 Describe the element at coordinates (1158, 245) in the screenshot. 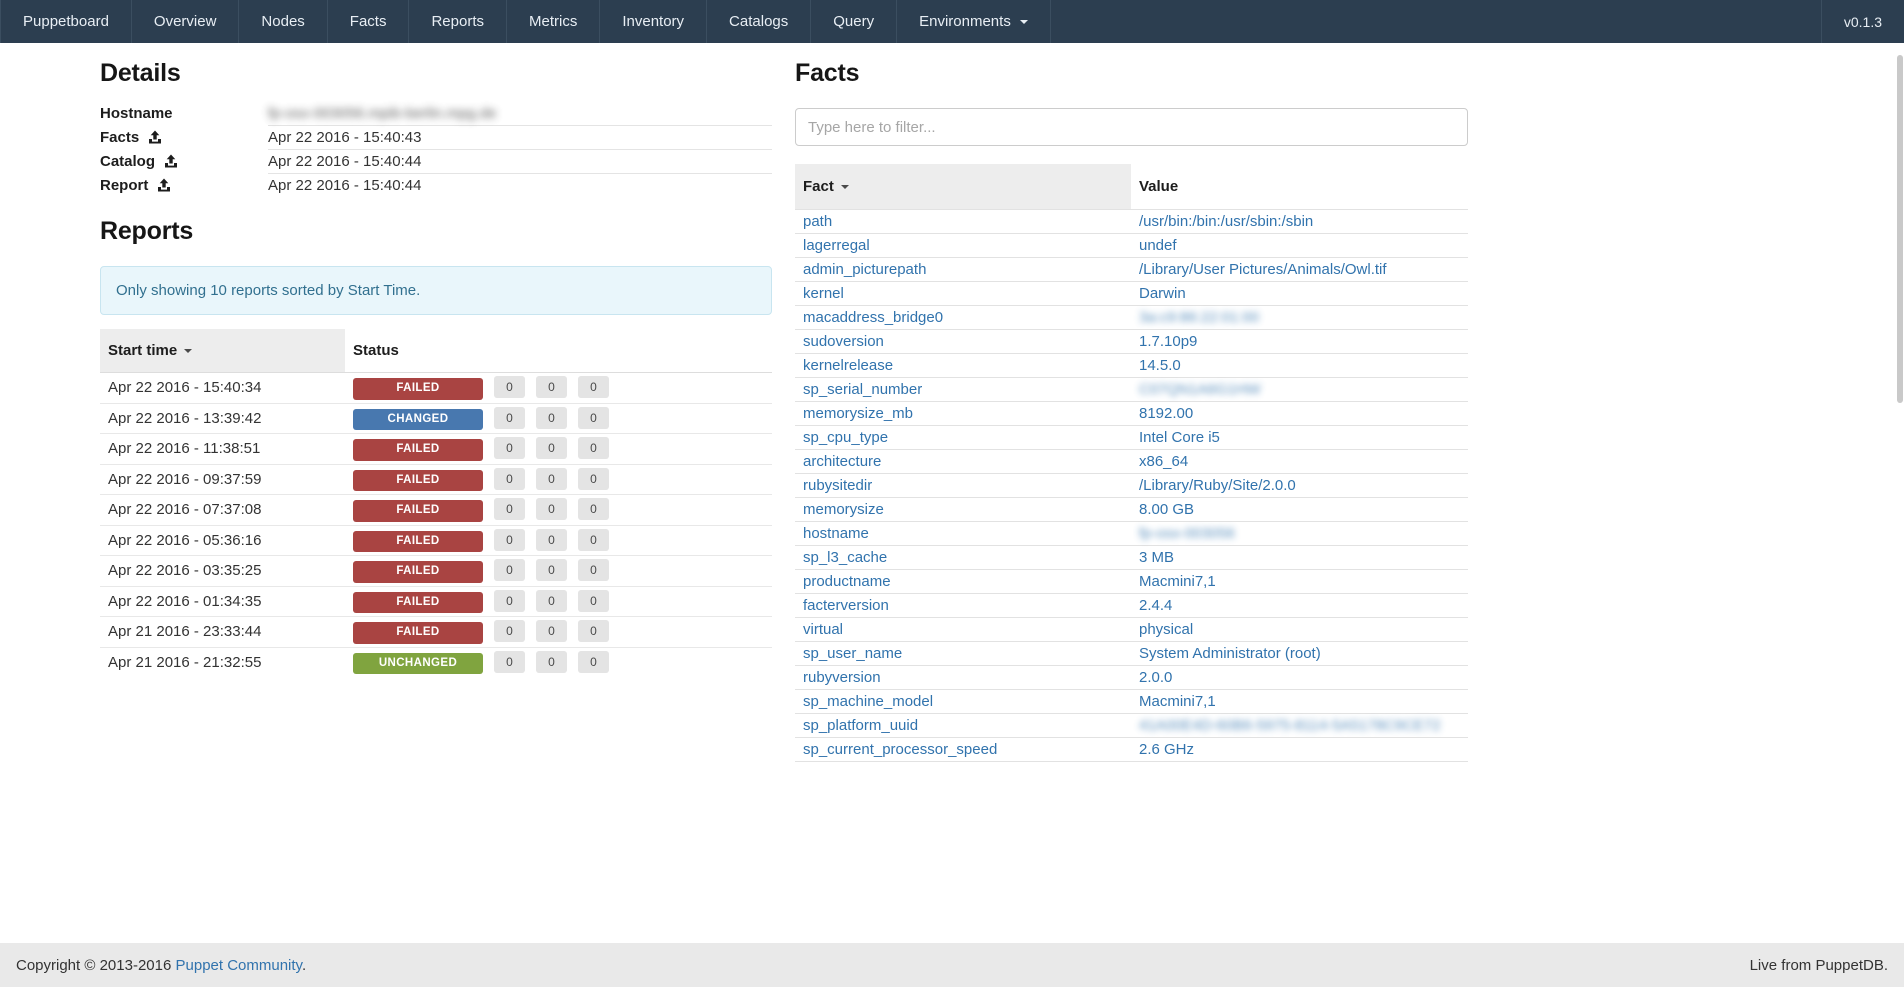

I see `fact-value-link: undef` at that location.